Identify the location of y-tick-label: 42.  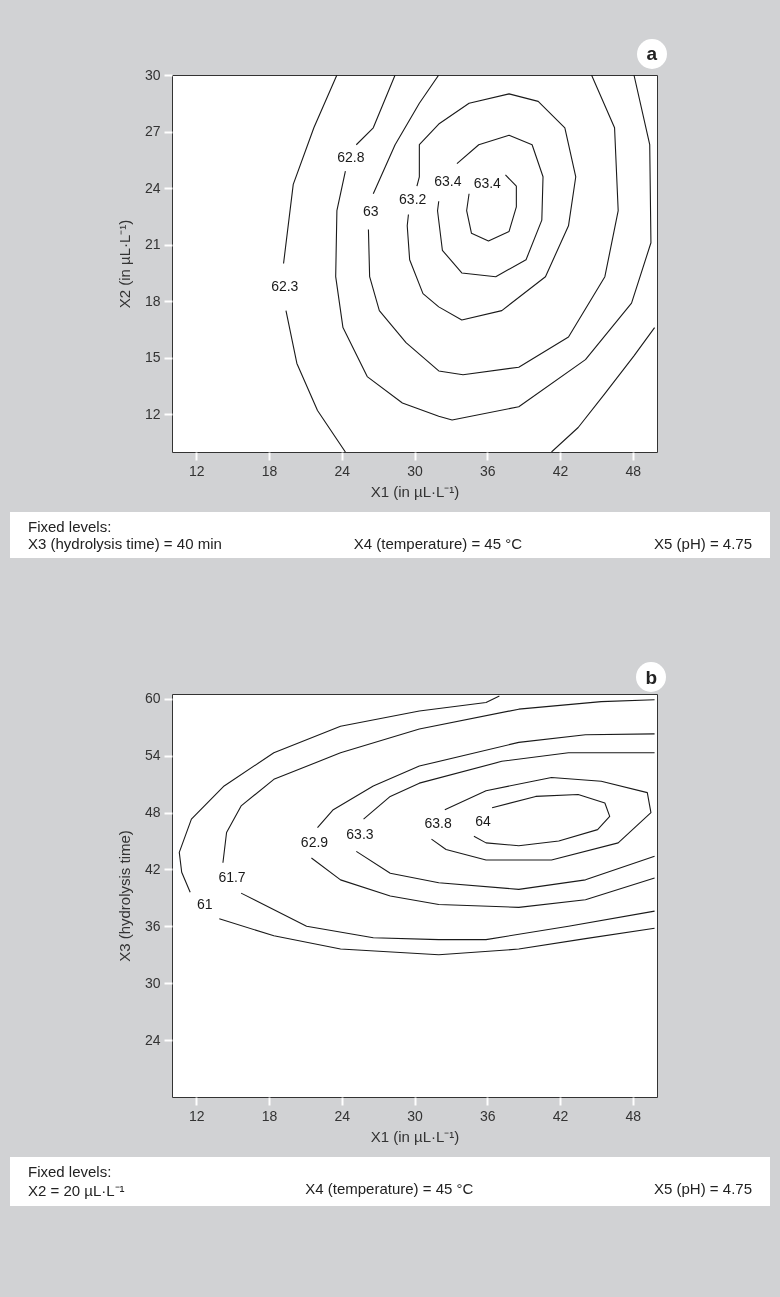
(152, 868).